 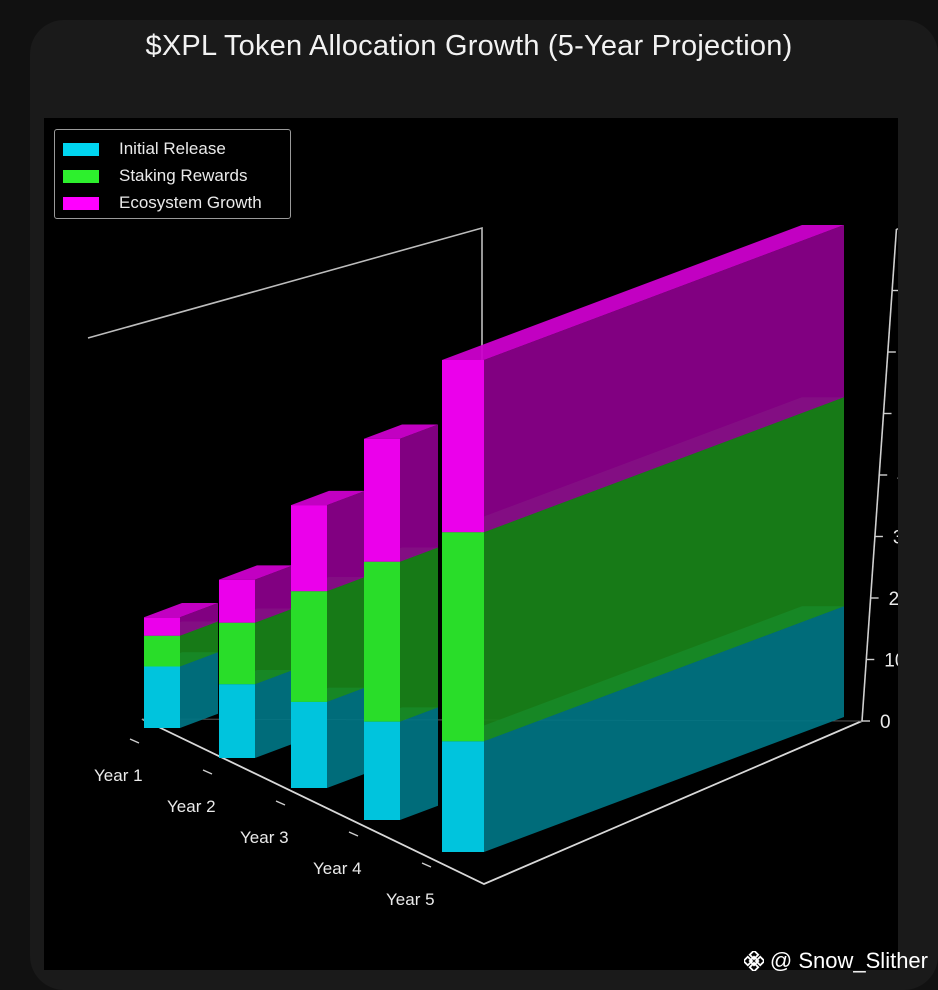 I want to click on watermark: @ Snow_Slither, so click(x=835, y=961).